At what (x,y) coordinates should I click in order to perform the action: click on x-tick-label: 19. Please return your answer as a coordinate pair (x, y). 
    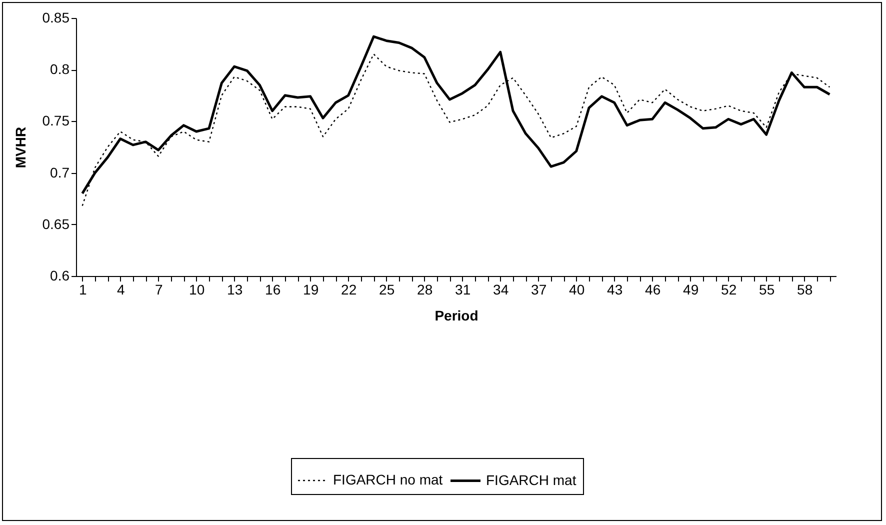
    Looking at the image, I should click on (311, 290).